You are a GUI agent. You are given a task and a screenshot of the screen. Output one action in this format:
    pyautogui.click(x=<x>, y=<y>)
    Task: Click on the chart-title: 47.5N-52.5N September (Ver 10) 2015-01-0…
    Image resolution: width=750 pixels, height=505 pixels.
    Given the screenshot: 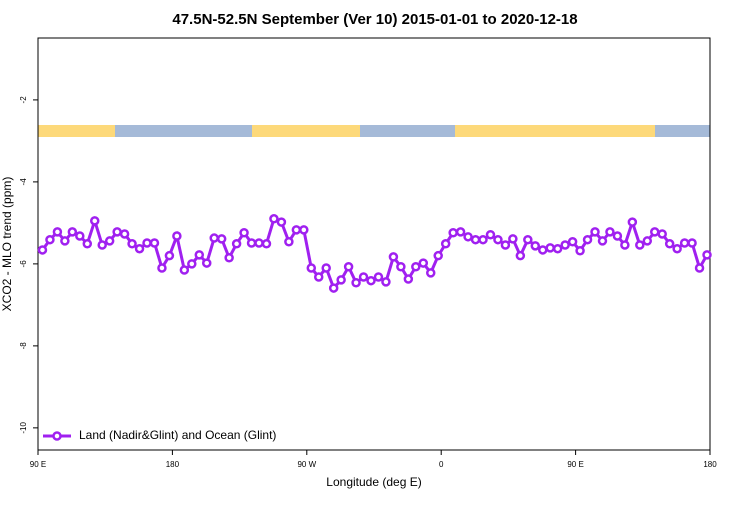 What is the action you would take?
    pyautogui.click(x=374, y=19)
    